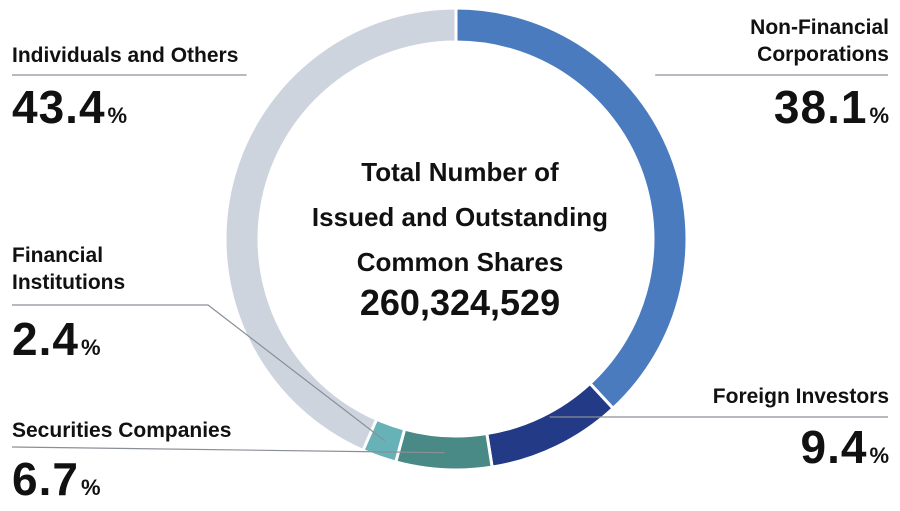 The width and height of the screenshot is (900, 511). I want to click on label-individuals-and-others: Individuals and Others, so click(125, 55).